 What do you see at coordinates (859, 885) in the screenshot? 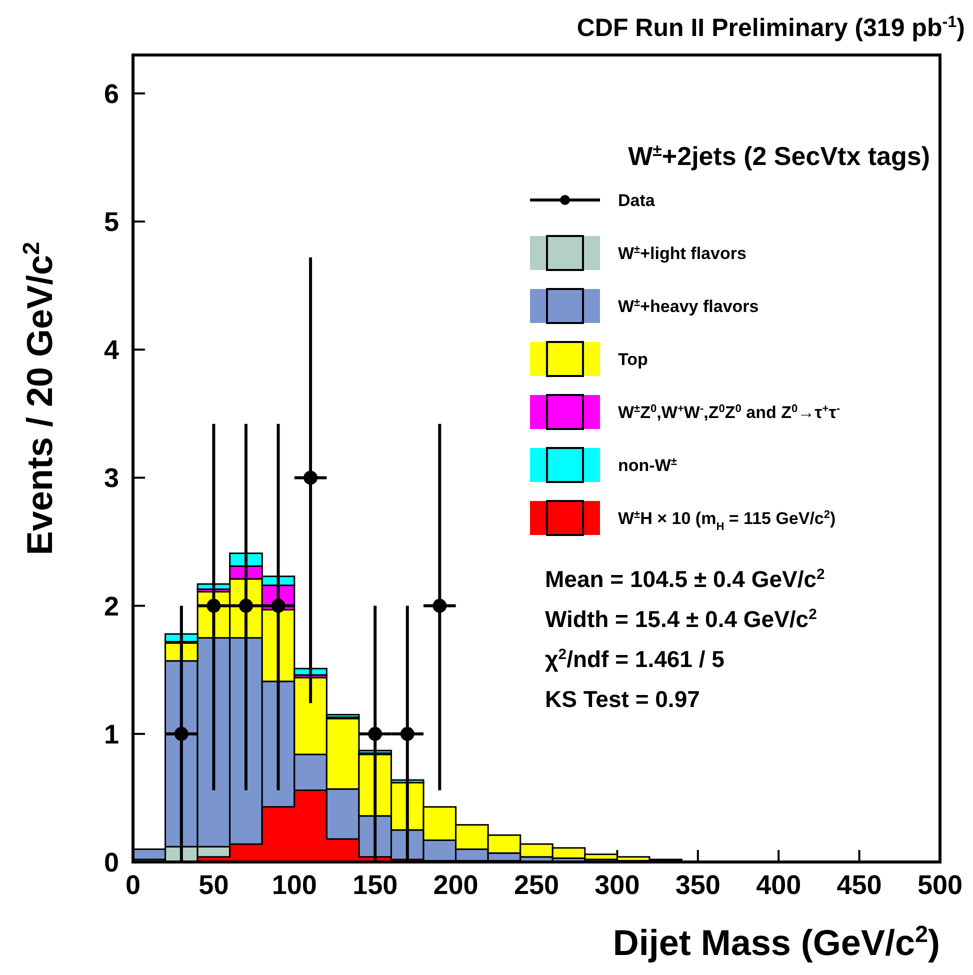
I see `x-tick-label: 450` at bounding box center [859, 885].